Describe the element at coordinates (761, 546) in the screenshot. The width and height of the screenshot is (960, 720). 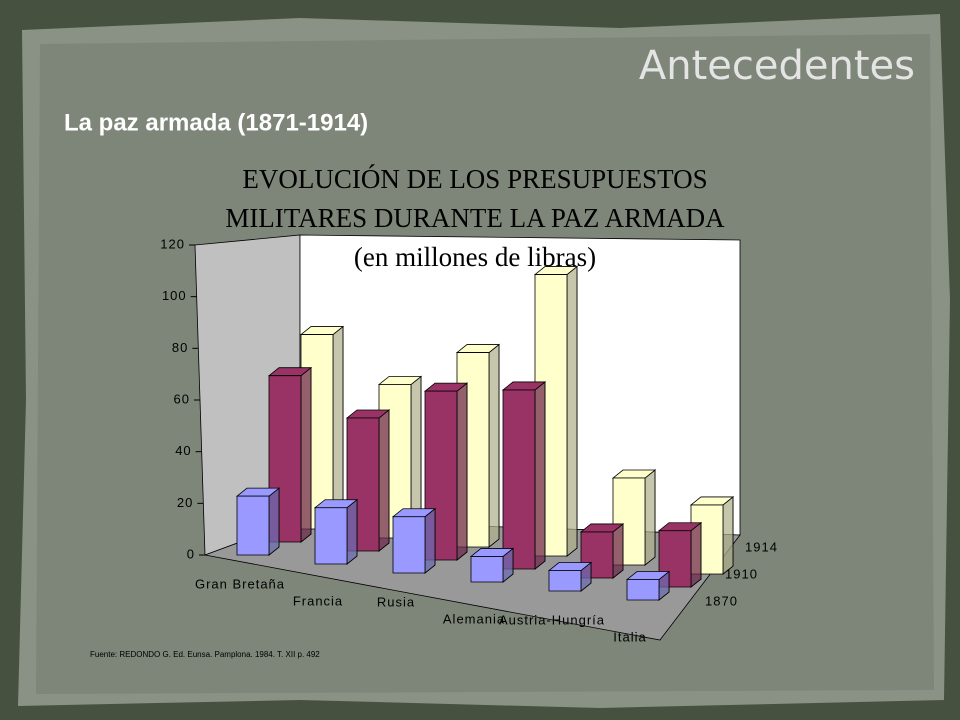
I see `legend-label: 1914` at that location.